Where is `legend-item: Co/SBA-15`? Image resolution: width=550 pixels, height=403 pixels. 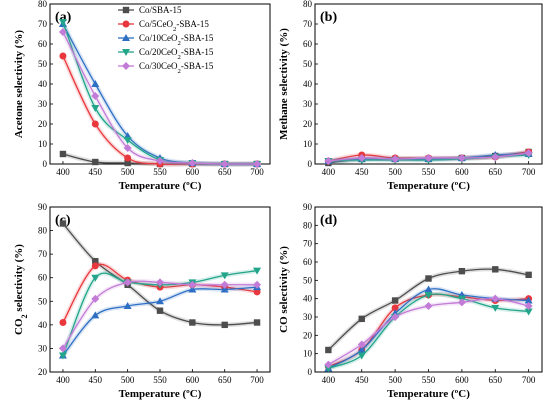
legend-item: Co/SBA-15 is located at coordinates (150, 10).